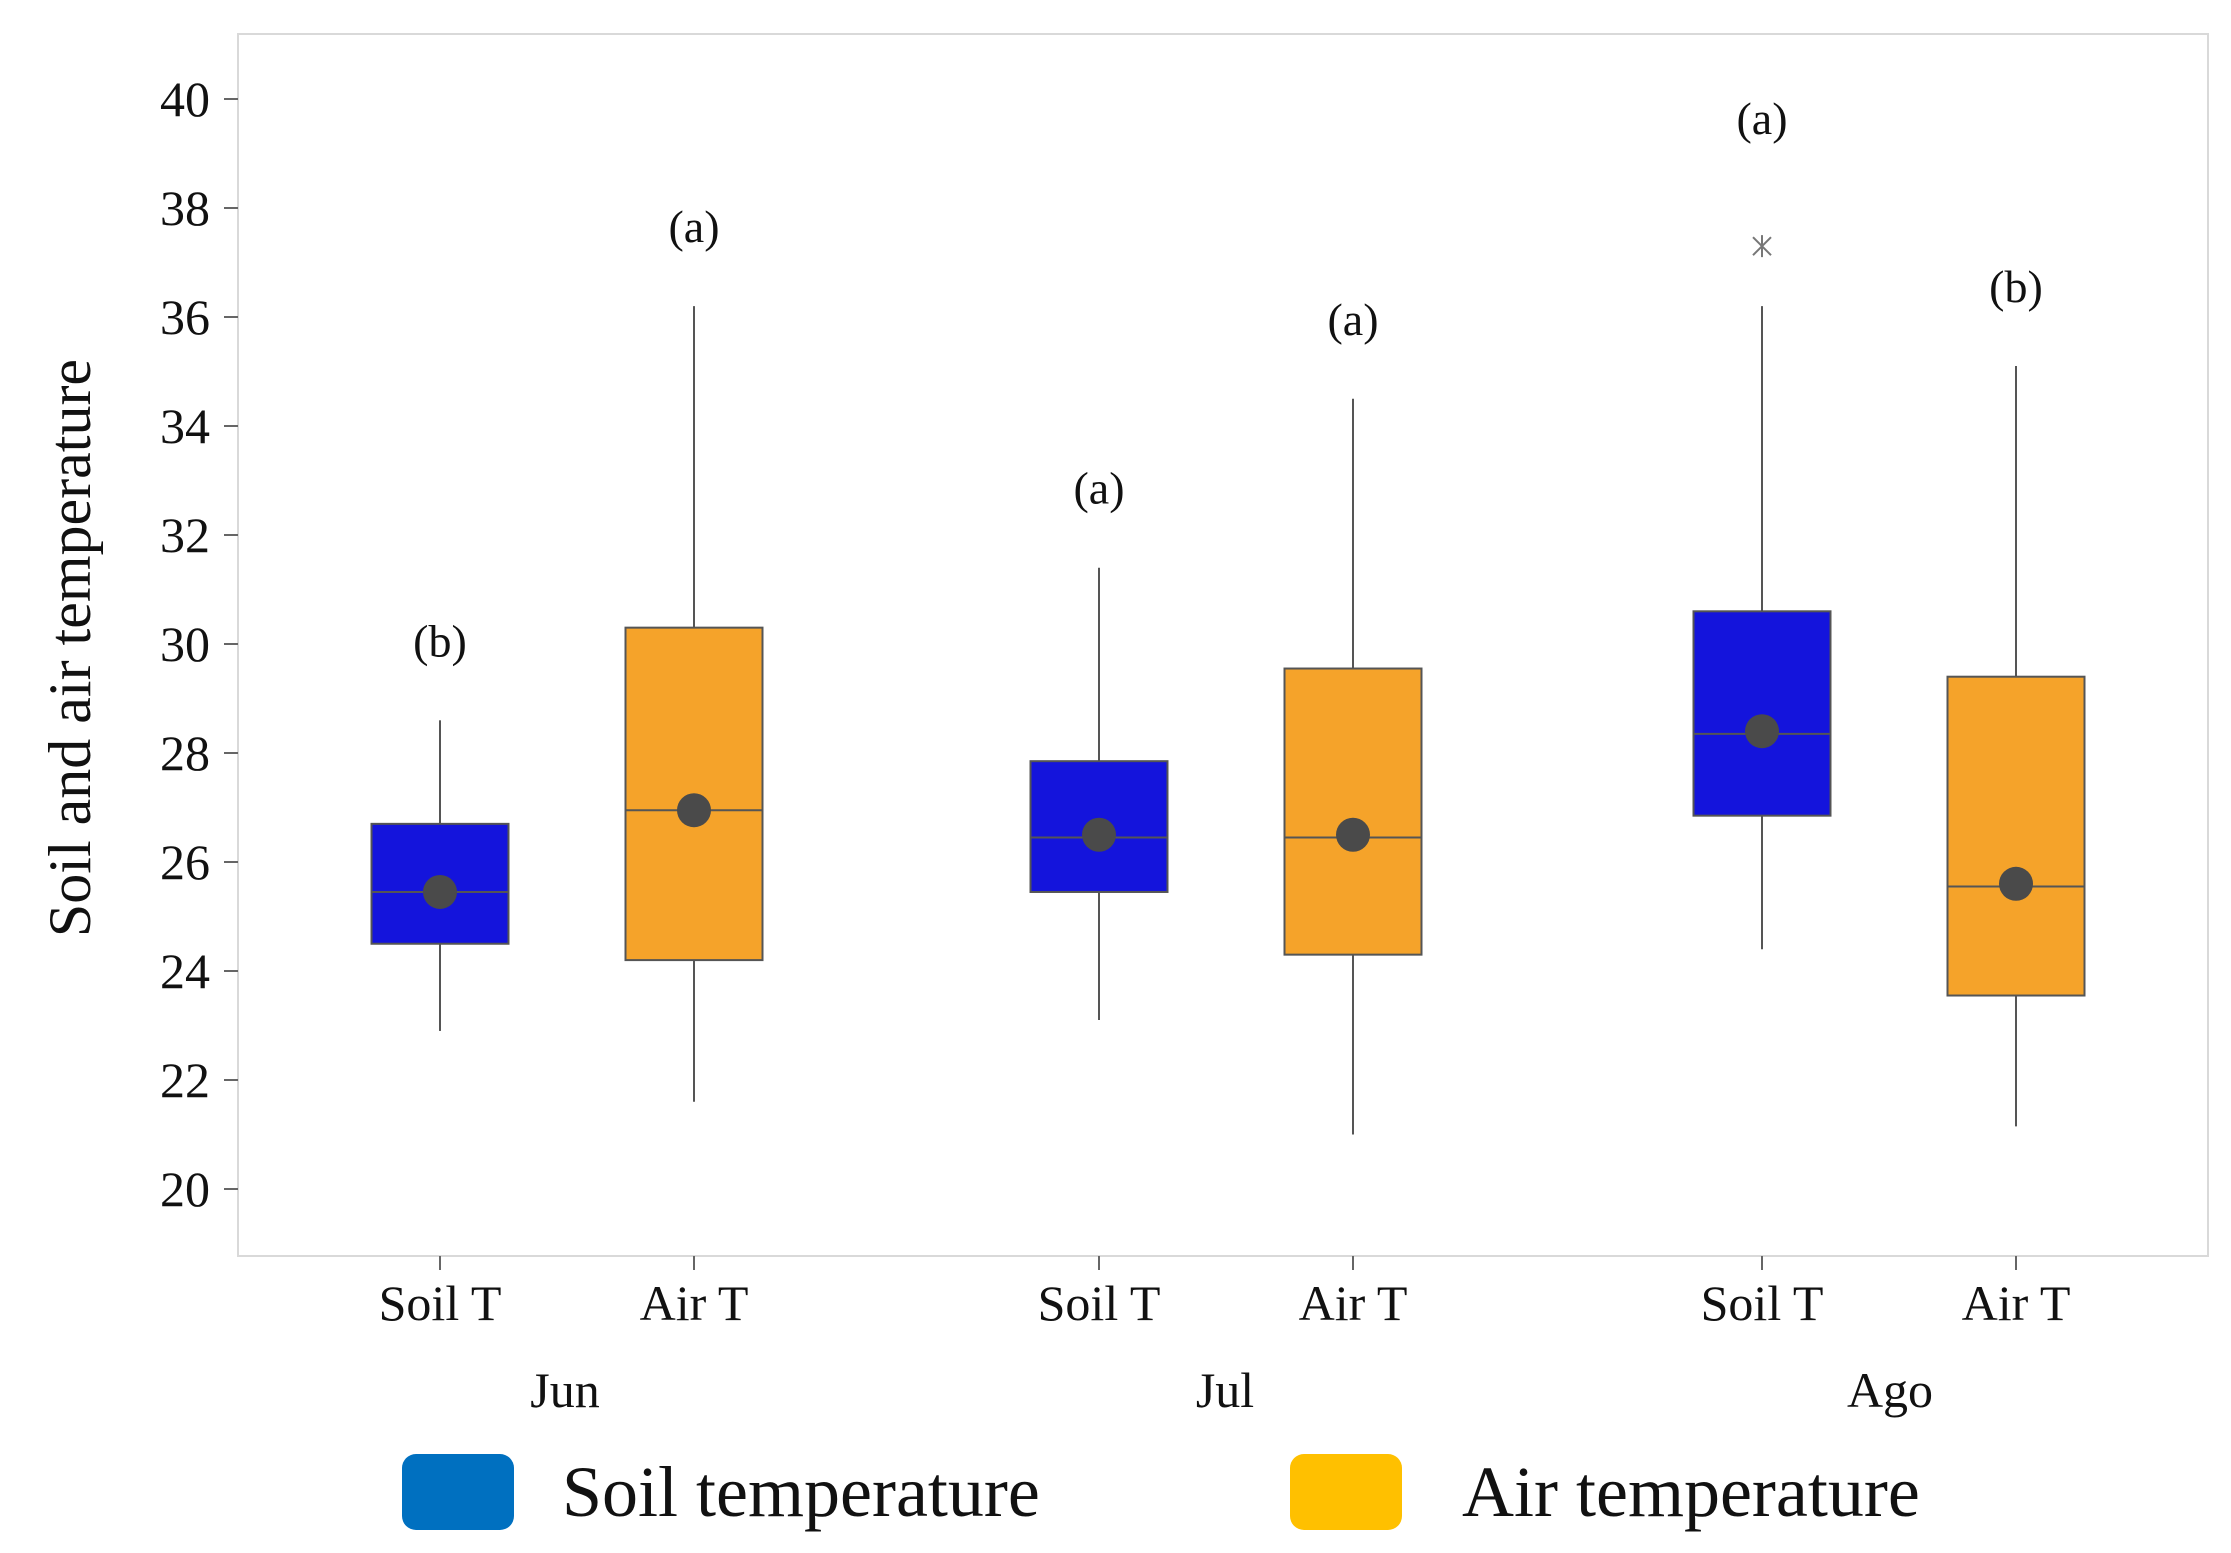 This screenshot has height=1553, width=2231. Describe the element at coordinates (185, 426) in the screenshot. I see `y-tick-label-34: 34` at that location.